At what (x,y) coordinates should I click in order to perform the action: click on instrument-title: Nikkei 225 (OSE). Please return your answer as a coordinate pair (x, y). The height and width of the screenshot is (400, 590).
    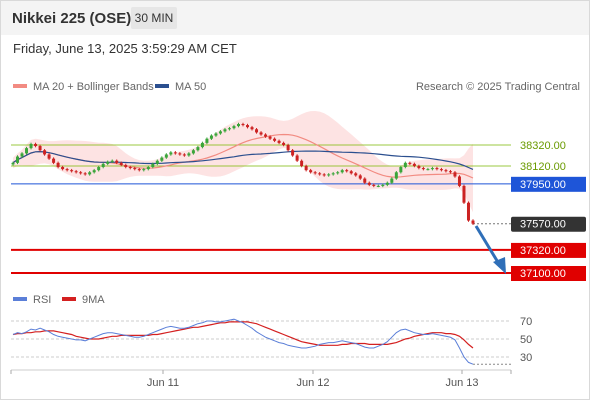
    Looking at the image, I should click on (72, 18).